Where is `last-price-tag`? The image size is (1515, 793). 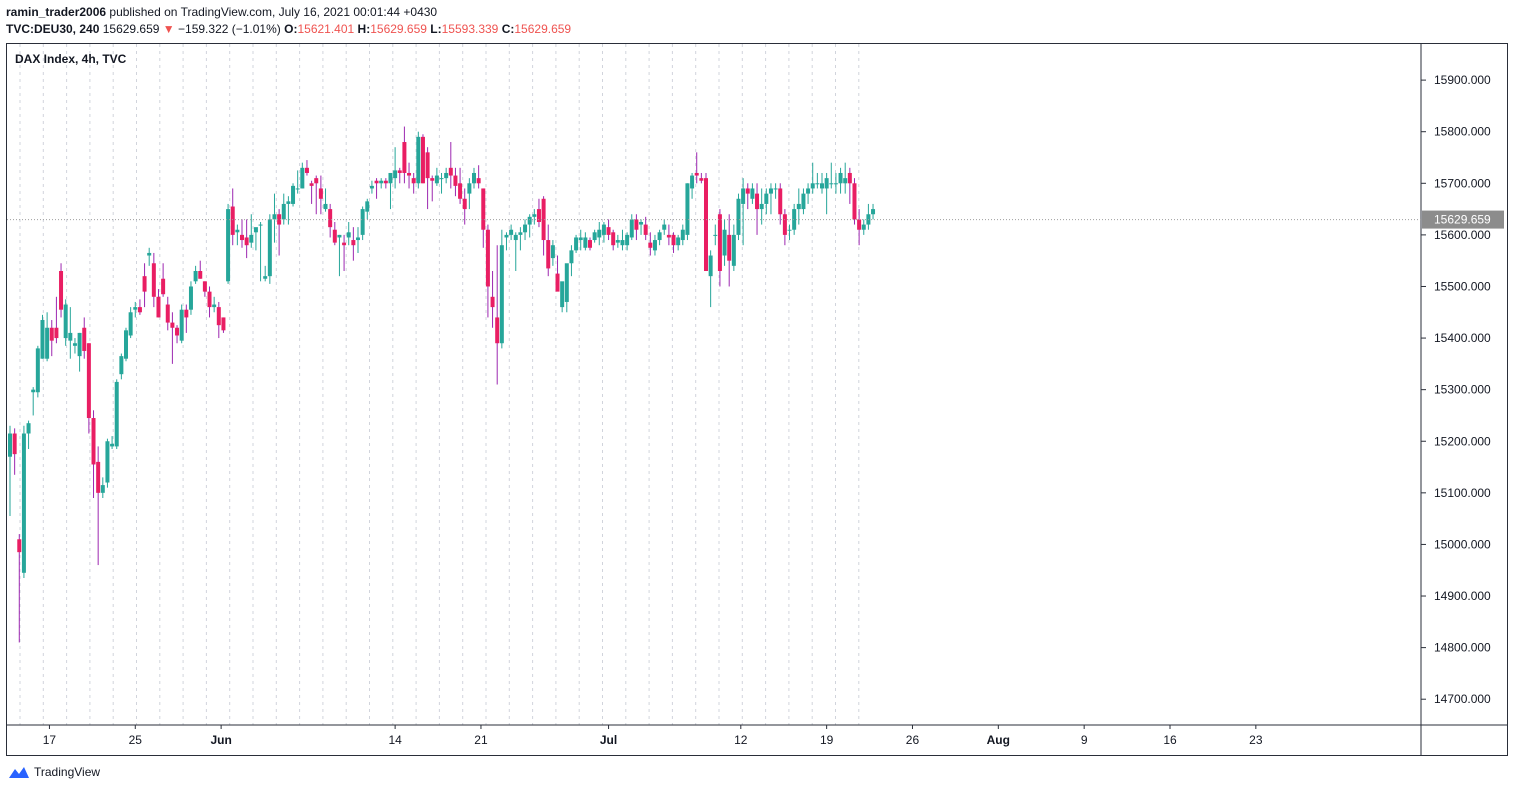
last-price-tag is located at coordinates (1463, 219).